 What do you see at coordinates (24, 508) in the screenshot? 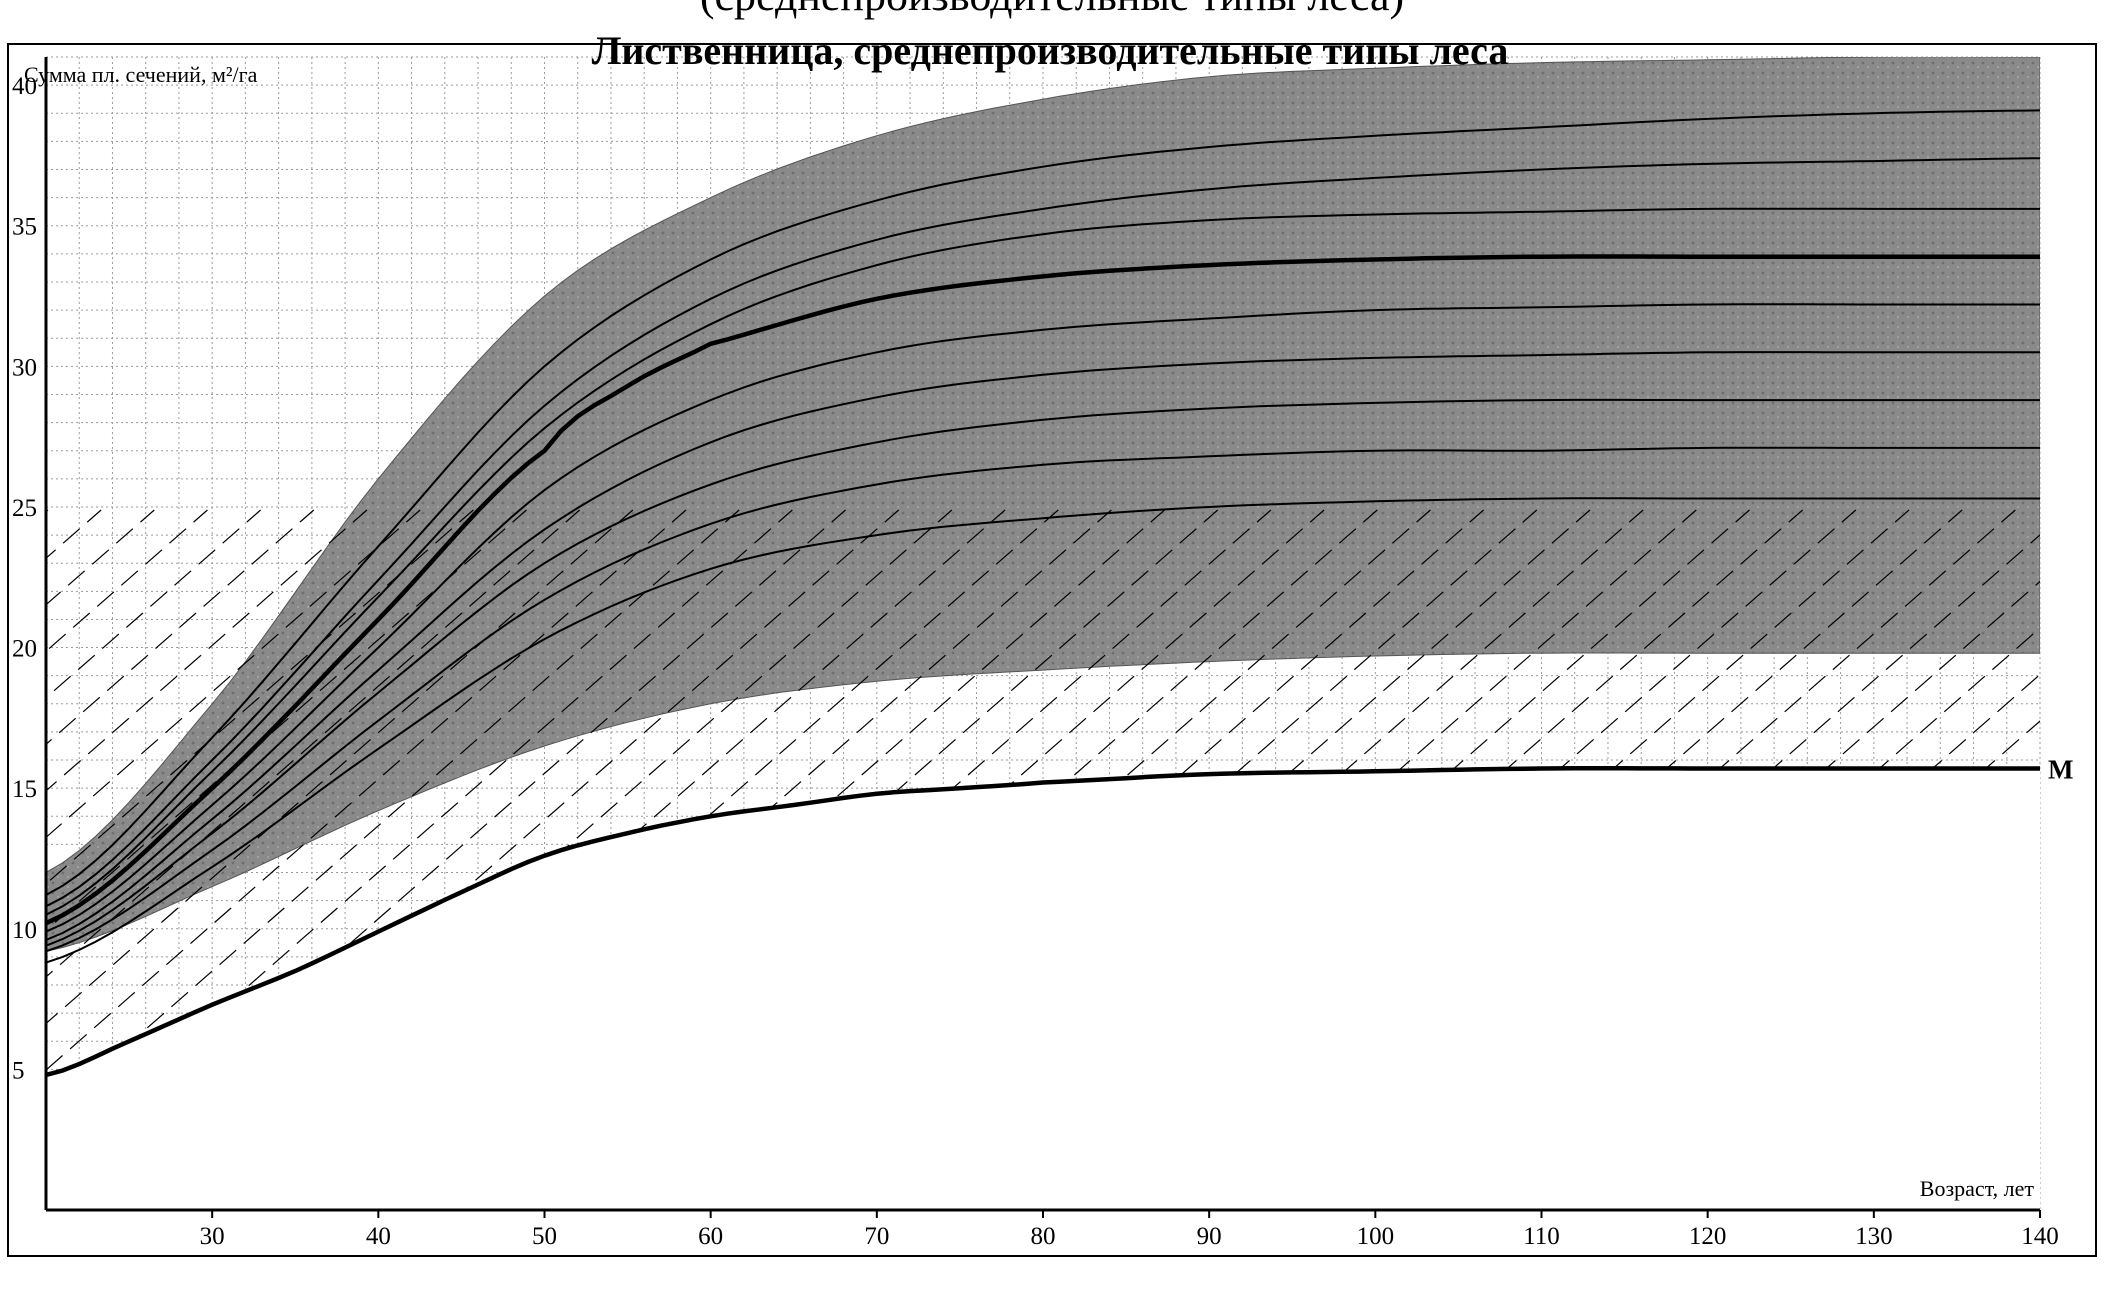
I see `y-tick-label: 25` at bounding box center [24, 508].